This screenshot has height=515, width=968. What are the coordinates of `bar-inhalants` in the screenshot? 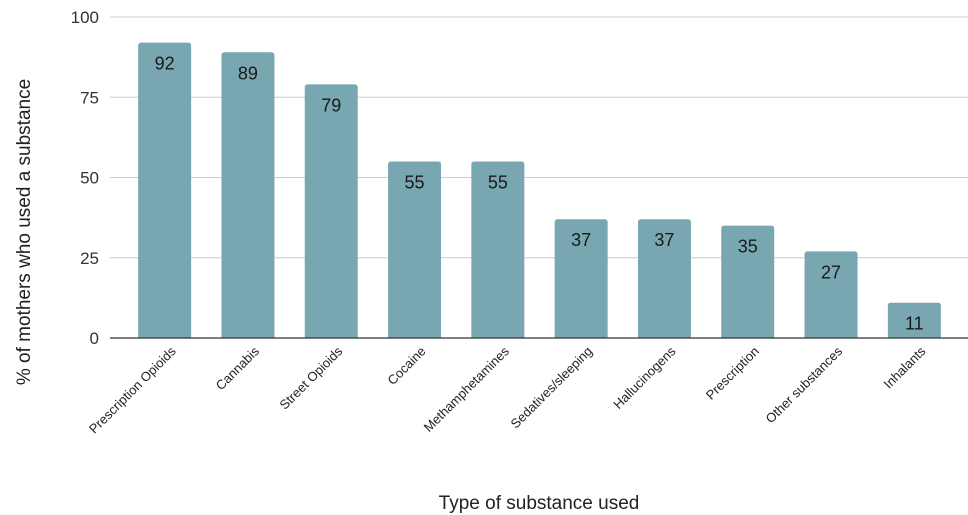 It's located at (914, 320).